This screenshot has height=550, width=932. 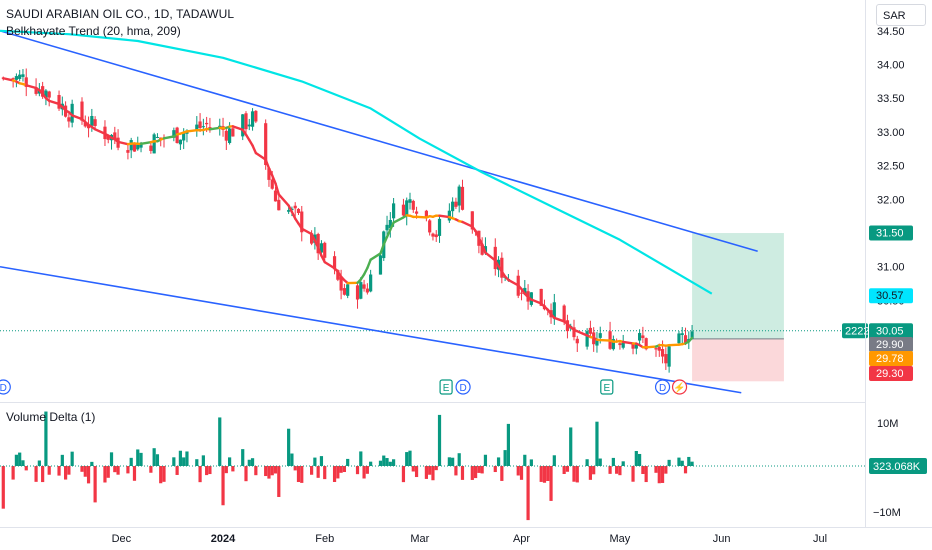 I want to click on pane-separator, so click(x=433, y=402).